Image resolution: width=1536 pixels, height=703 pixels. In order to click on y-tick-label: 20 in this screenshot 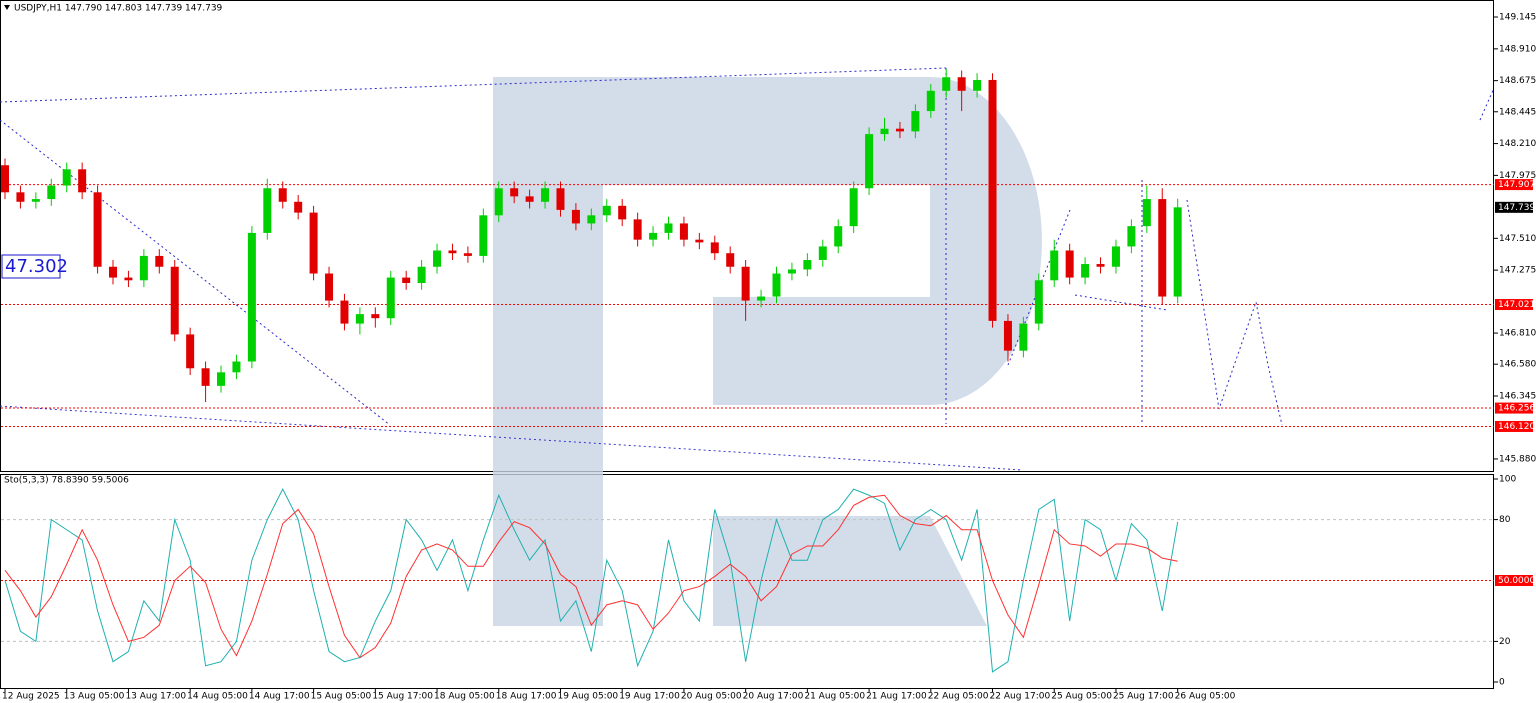, I will do `click(1505, 642)`.